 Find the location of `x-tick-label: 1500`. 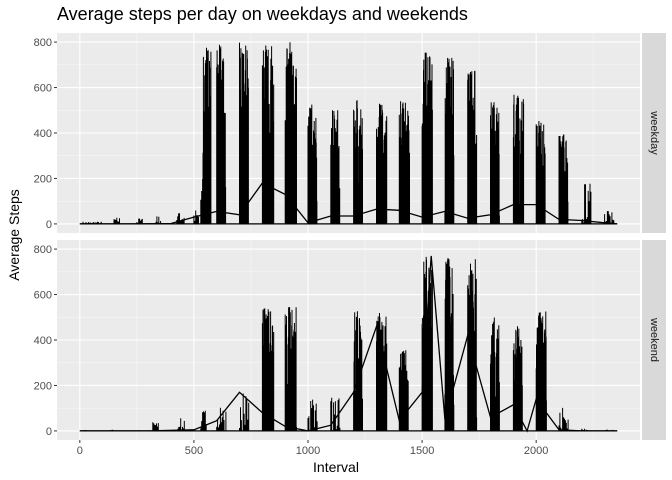

x-tick-label: 1500 is located at coordinates (422, 451).